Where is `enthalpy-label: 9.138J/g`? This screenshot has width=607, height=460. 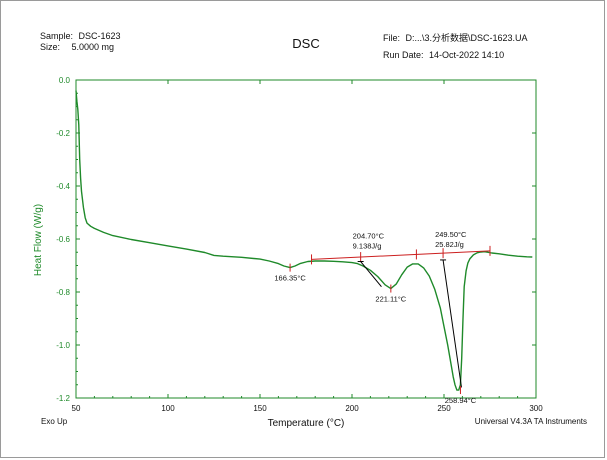 enthalpy-label: 9.138J/g is located at coordinates (367, 246).